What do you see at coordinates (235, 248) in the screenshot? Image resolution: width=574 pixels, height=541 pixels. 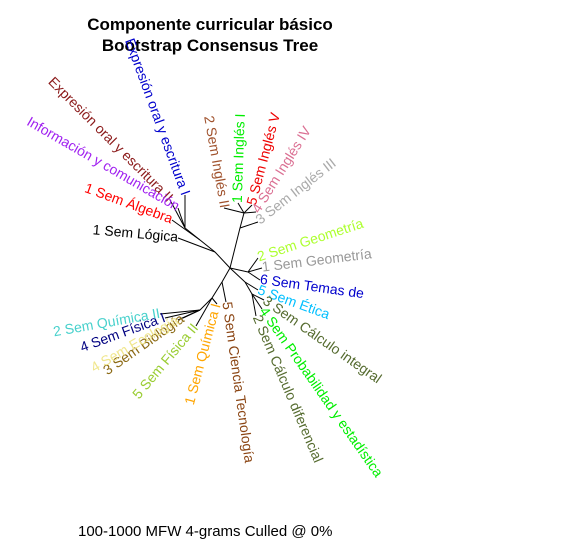 I see `branch-R-B` at bounding box center [235, 248].